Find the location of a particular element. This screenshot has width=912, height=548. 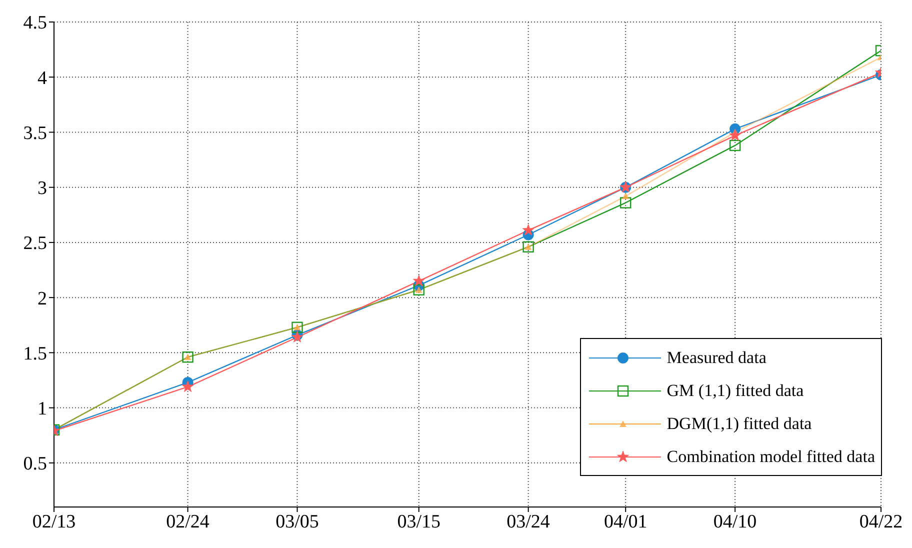

y-tick-label: 2.5 is located at coordinates (35, 243).